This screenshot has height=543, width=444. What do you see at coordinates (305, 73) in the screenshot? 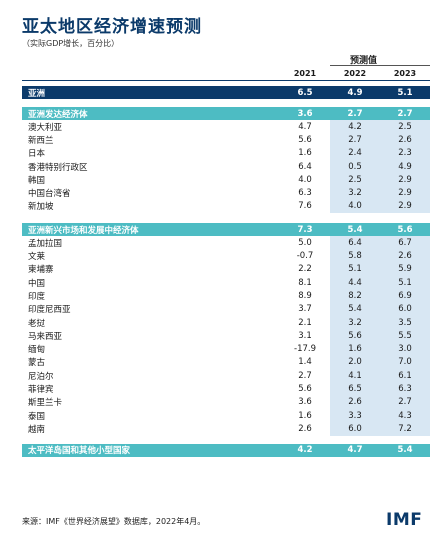
I see `year-header-2021: 2021` at bounding box center [305, 73].